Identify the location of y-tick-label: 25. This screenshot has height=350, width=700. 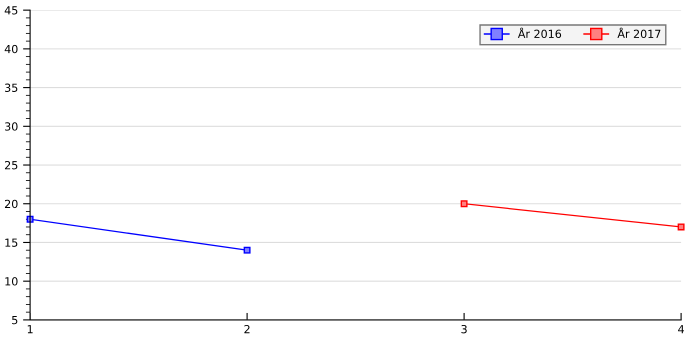
(11, 165).